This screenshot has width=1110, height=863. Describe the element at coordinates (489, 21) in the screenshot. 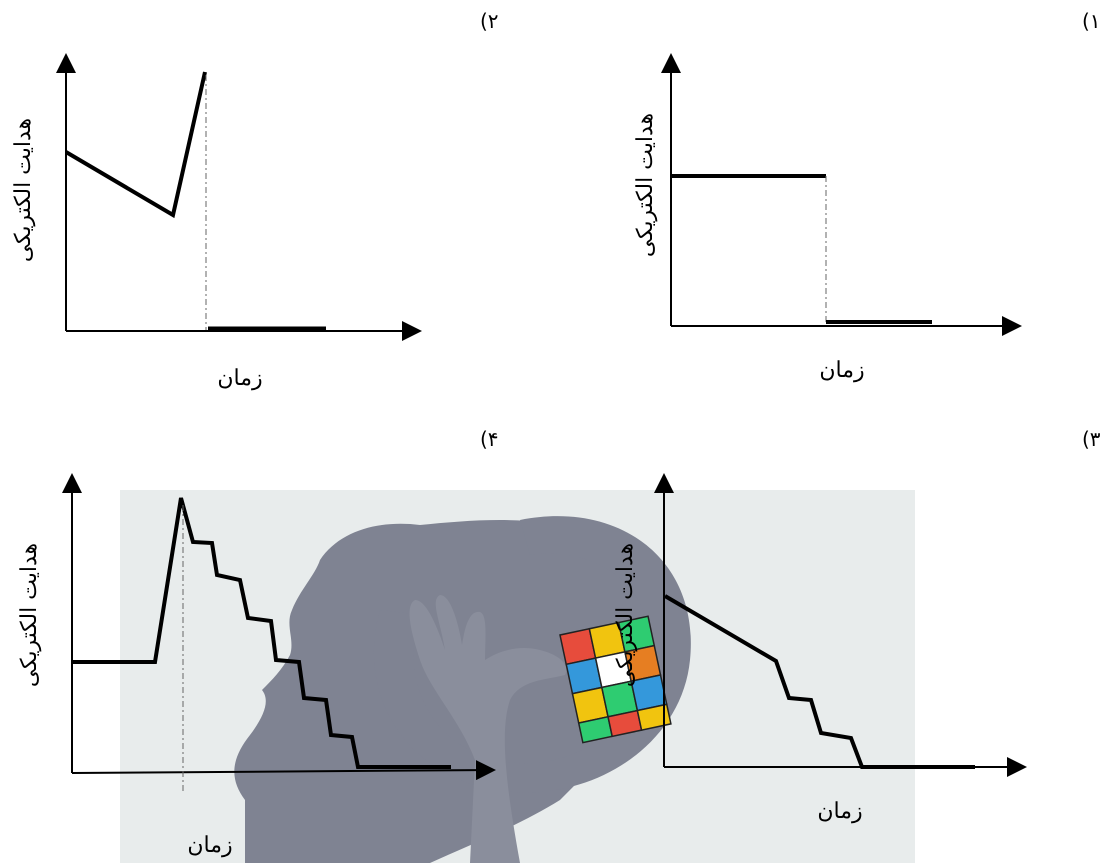

I see `panel-2-number: (۲` at that location.